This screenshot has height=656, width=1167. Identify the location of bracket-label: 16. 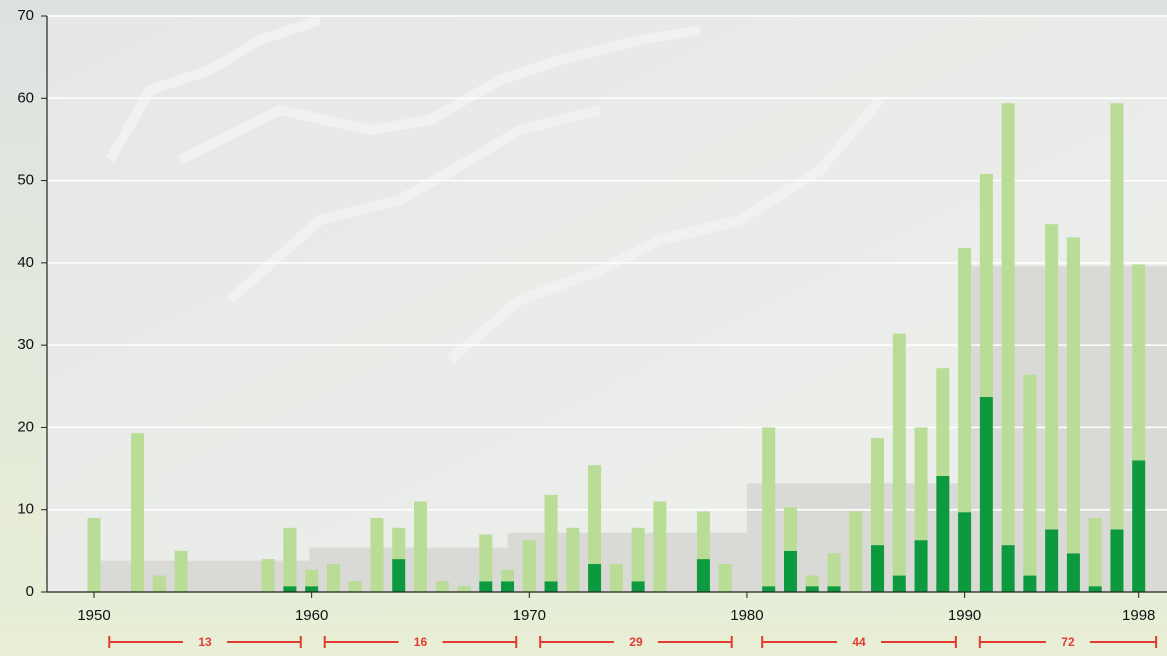
(421, 642).